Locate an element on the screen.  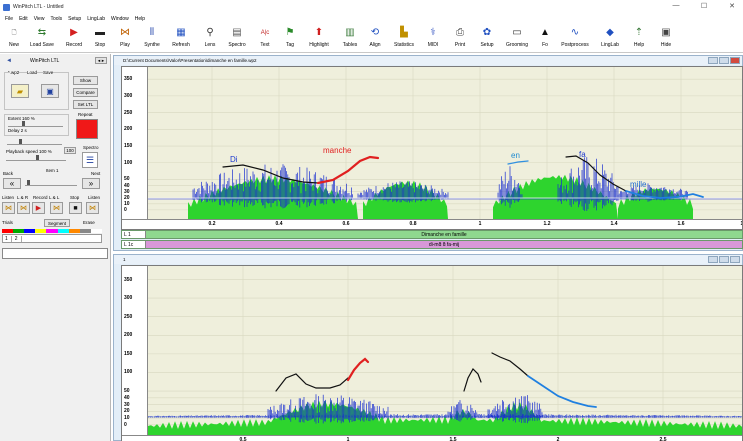
item-slider is located at coordinates (51, 183).